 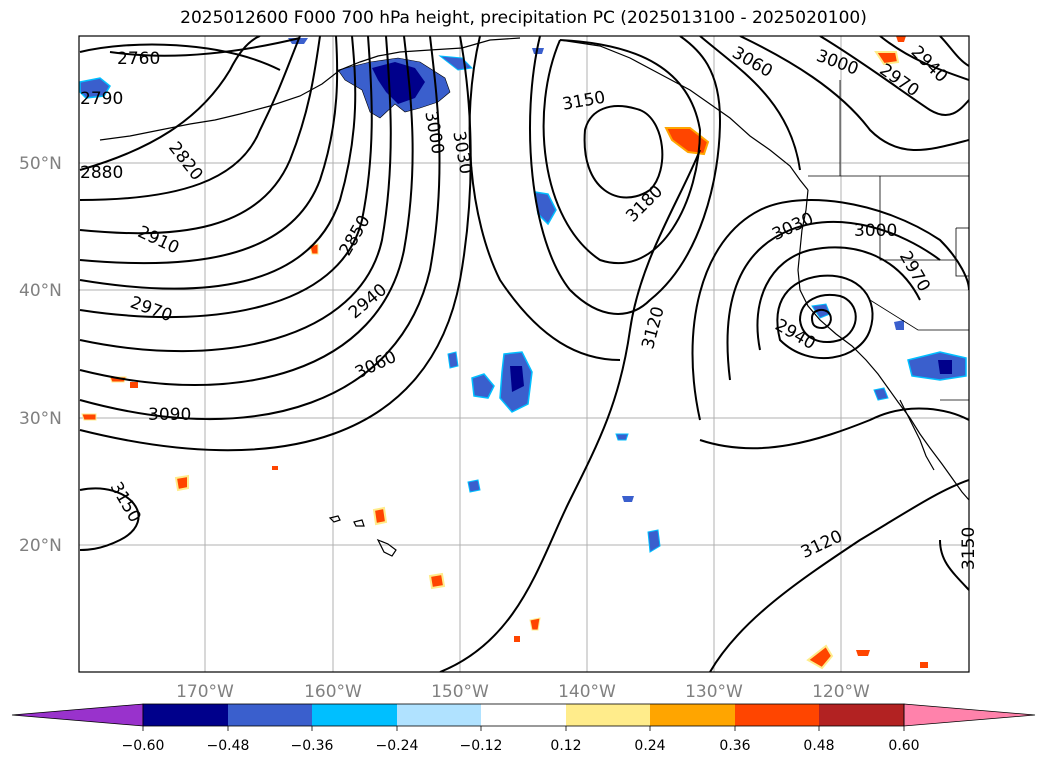 I want to click on contour-label: 2790, so click(x=101, y=99).